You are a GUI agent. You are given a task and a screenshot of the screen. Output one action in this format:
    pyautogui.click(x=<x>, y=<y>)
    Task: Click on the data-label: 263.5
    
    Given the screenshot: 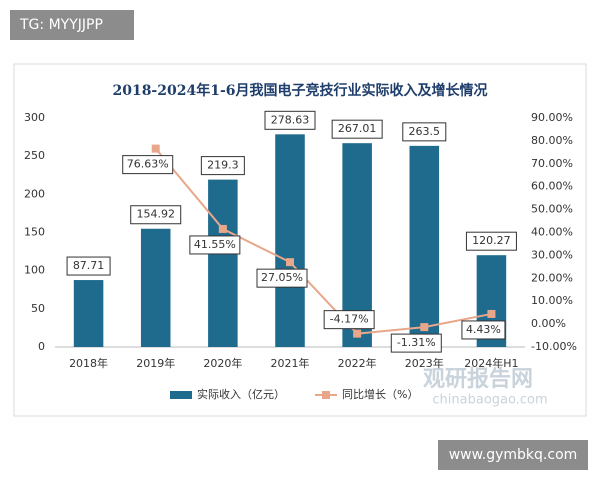 What is the action you would take?
    pyautogui.click(x=425, y=131)
    